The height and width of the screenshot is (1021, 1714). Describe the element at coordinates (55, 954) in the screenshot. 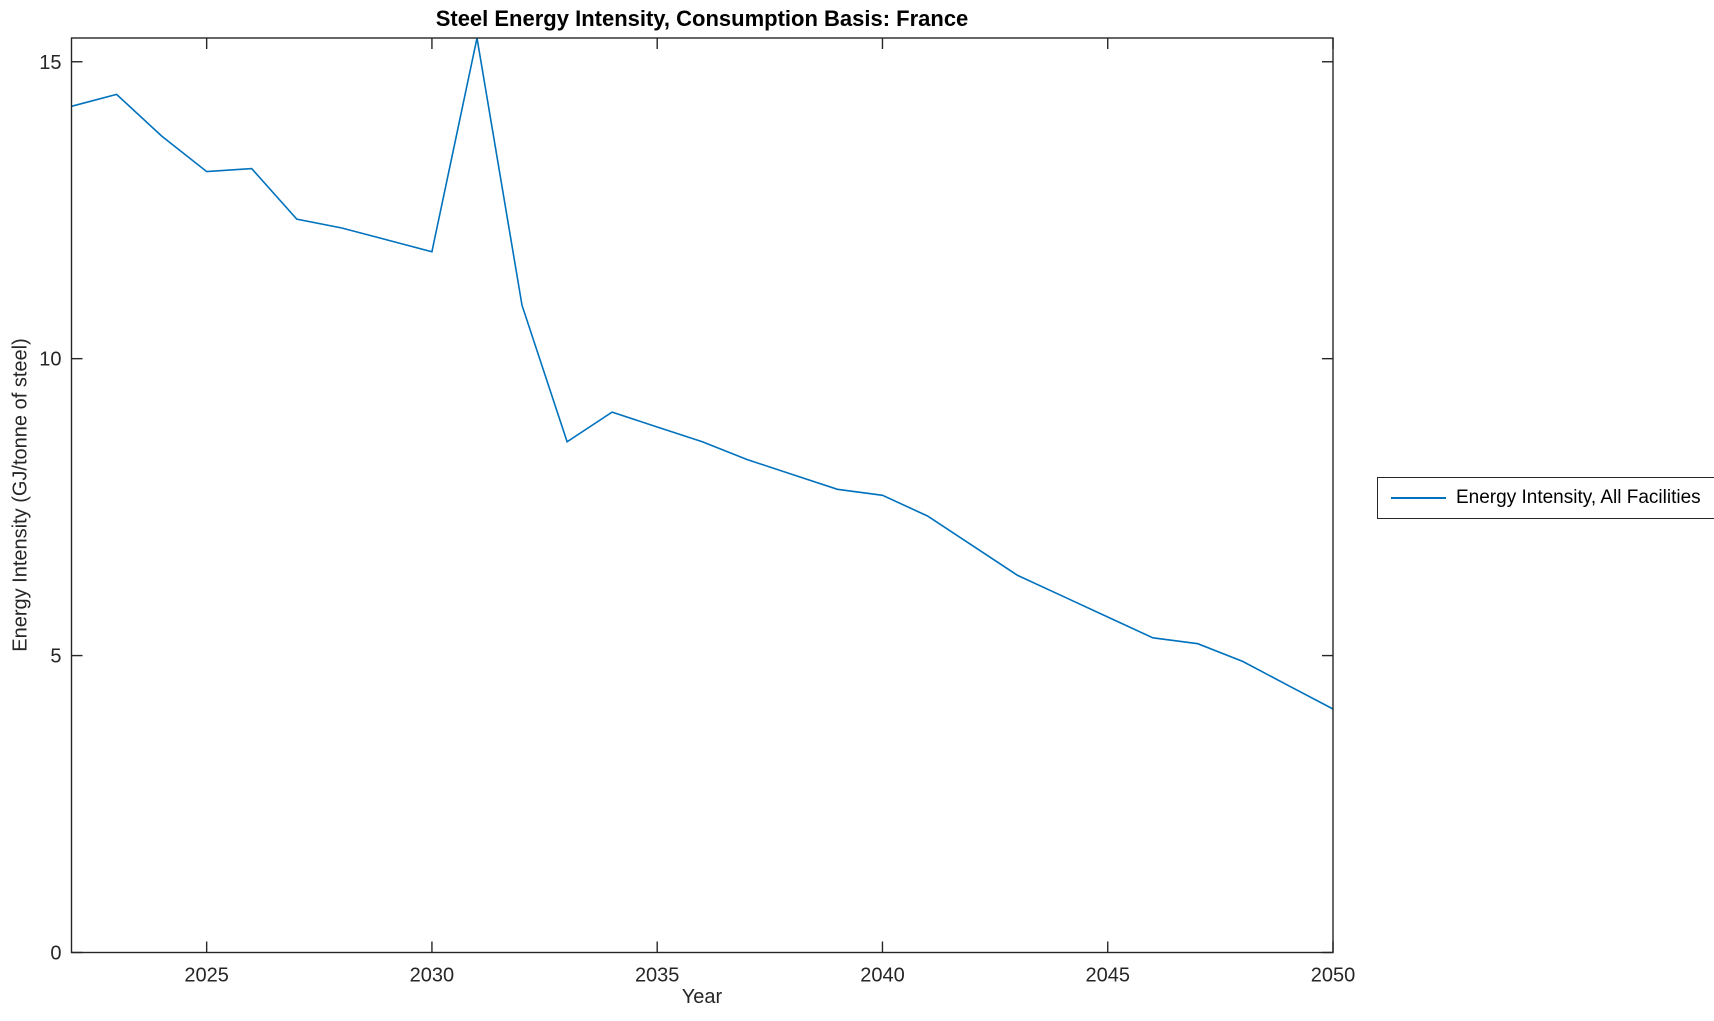

I see `y-tick-label: 0` at that location.